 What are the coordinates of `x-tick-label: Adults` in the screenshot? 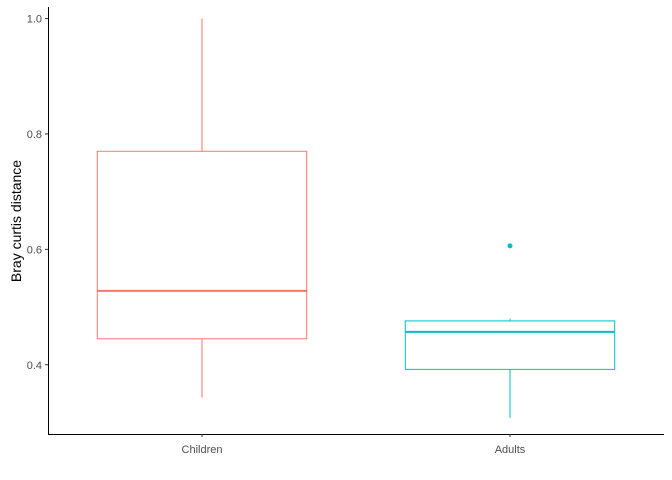 It's located at (510, 450).